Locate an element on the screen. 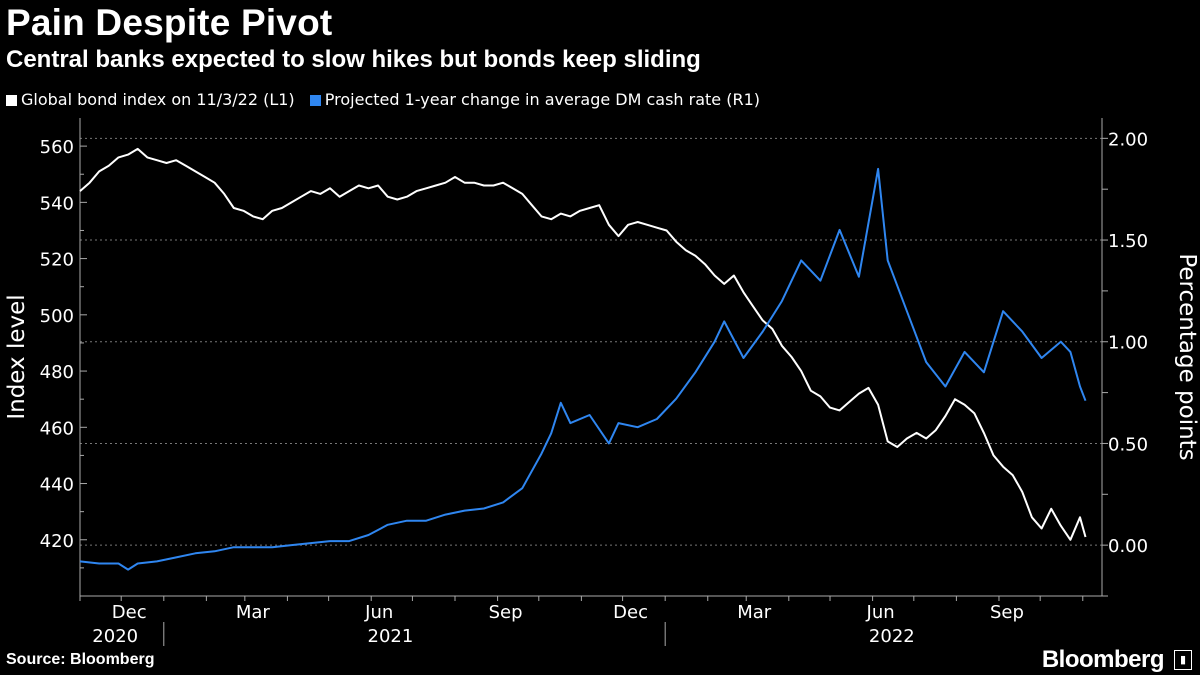 This screenshot has height=675, width=1200. right-tick-label-2: 1.00 is located at coordinates (1128, 343).